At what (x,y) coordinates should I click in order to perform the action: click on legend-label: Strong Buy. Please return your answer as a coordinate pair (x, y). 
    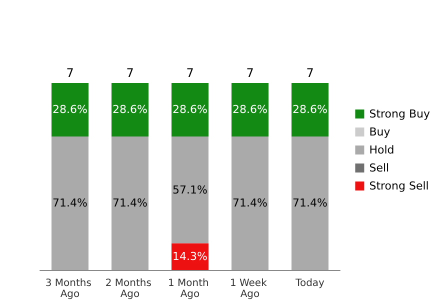
    Looking at the image, I should click on (399, 114).